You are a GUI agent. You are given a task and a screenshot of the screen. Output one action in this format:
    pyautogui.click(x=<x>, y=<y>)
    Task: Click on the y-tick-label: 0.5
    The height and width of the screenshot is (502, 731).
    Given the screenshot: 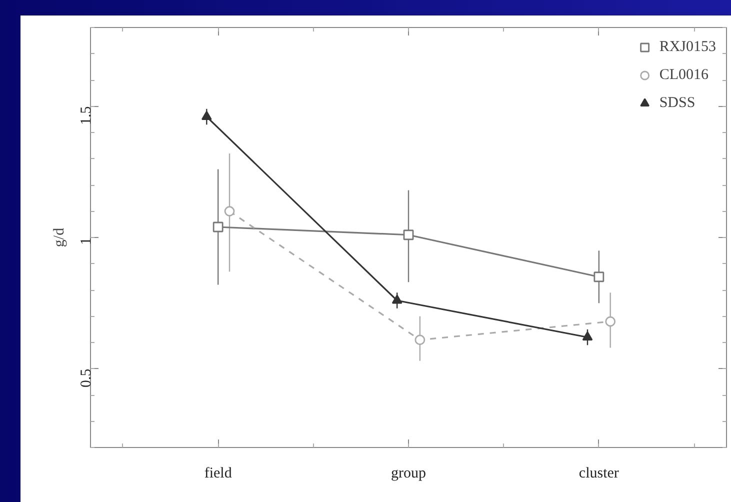 What is the action you would take?
    pyautogui.click(x=86, y=378)
    